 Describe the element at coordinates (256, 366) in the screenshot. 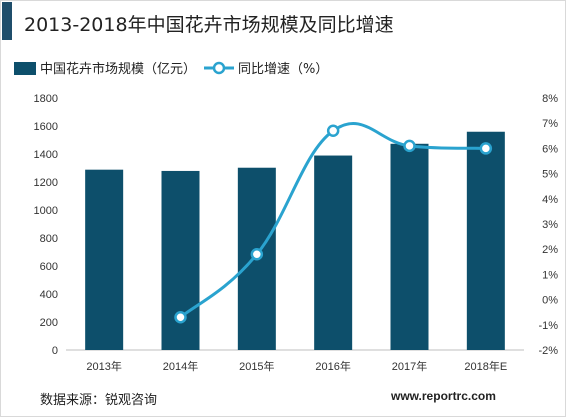

I see `x-tick-label: 2015年` at that location.